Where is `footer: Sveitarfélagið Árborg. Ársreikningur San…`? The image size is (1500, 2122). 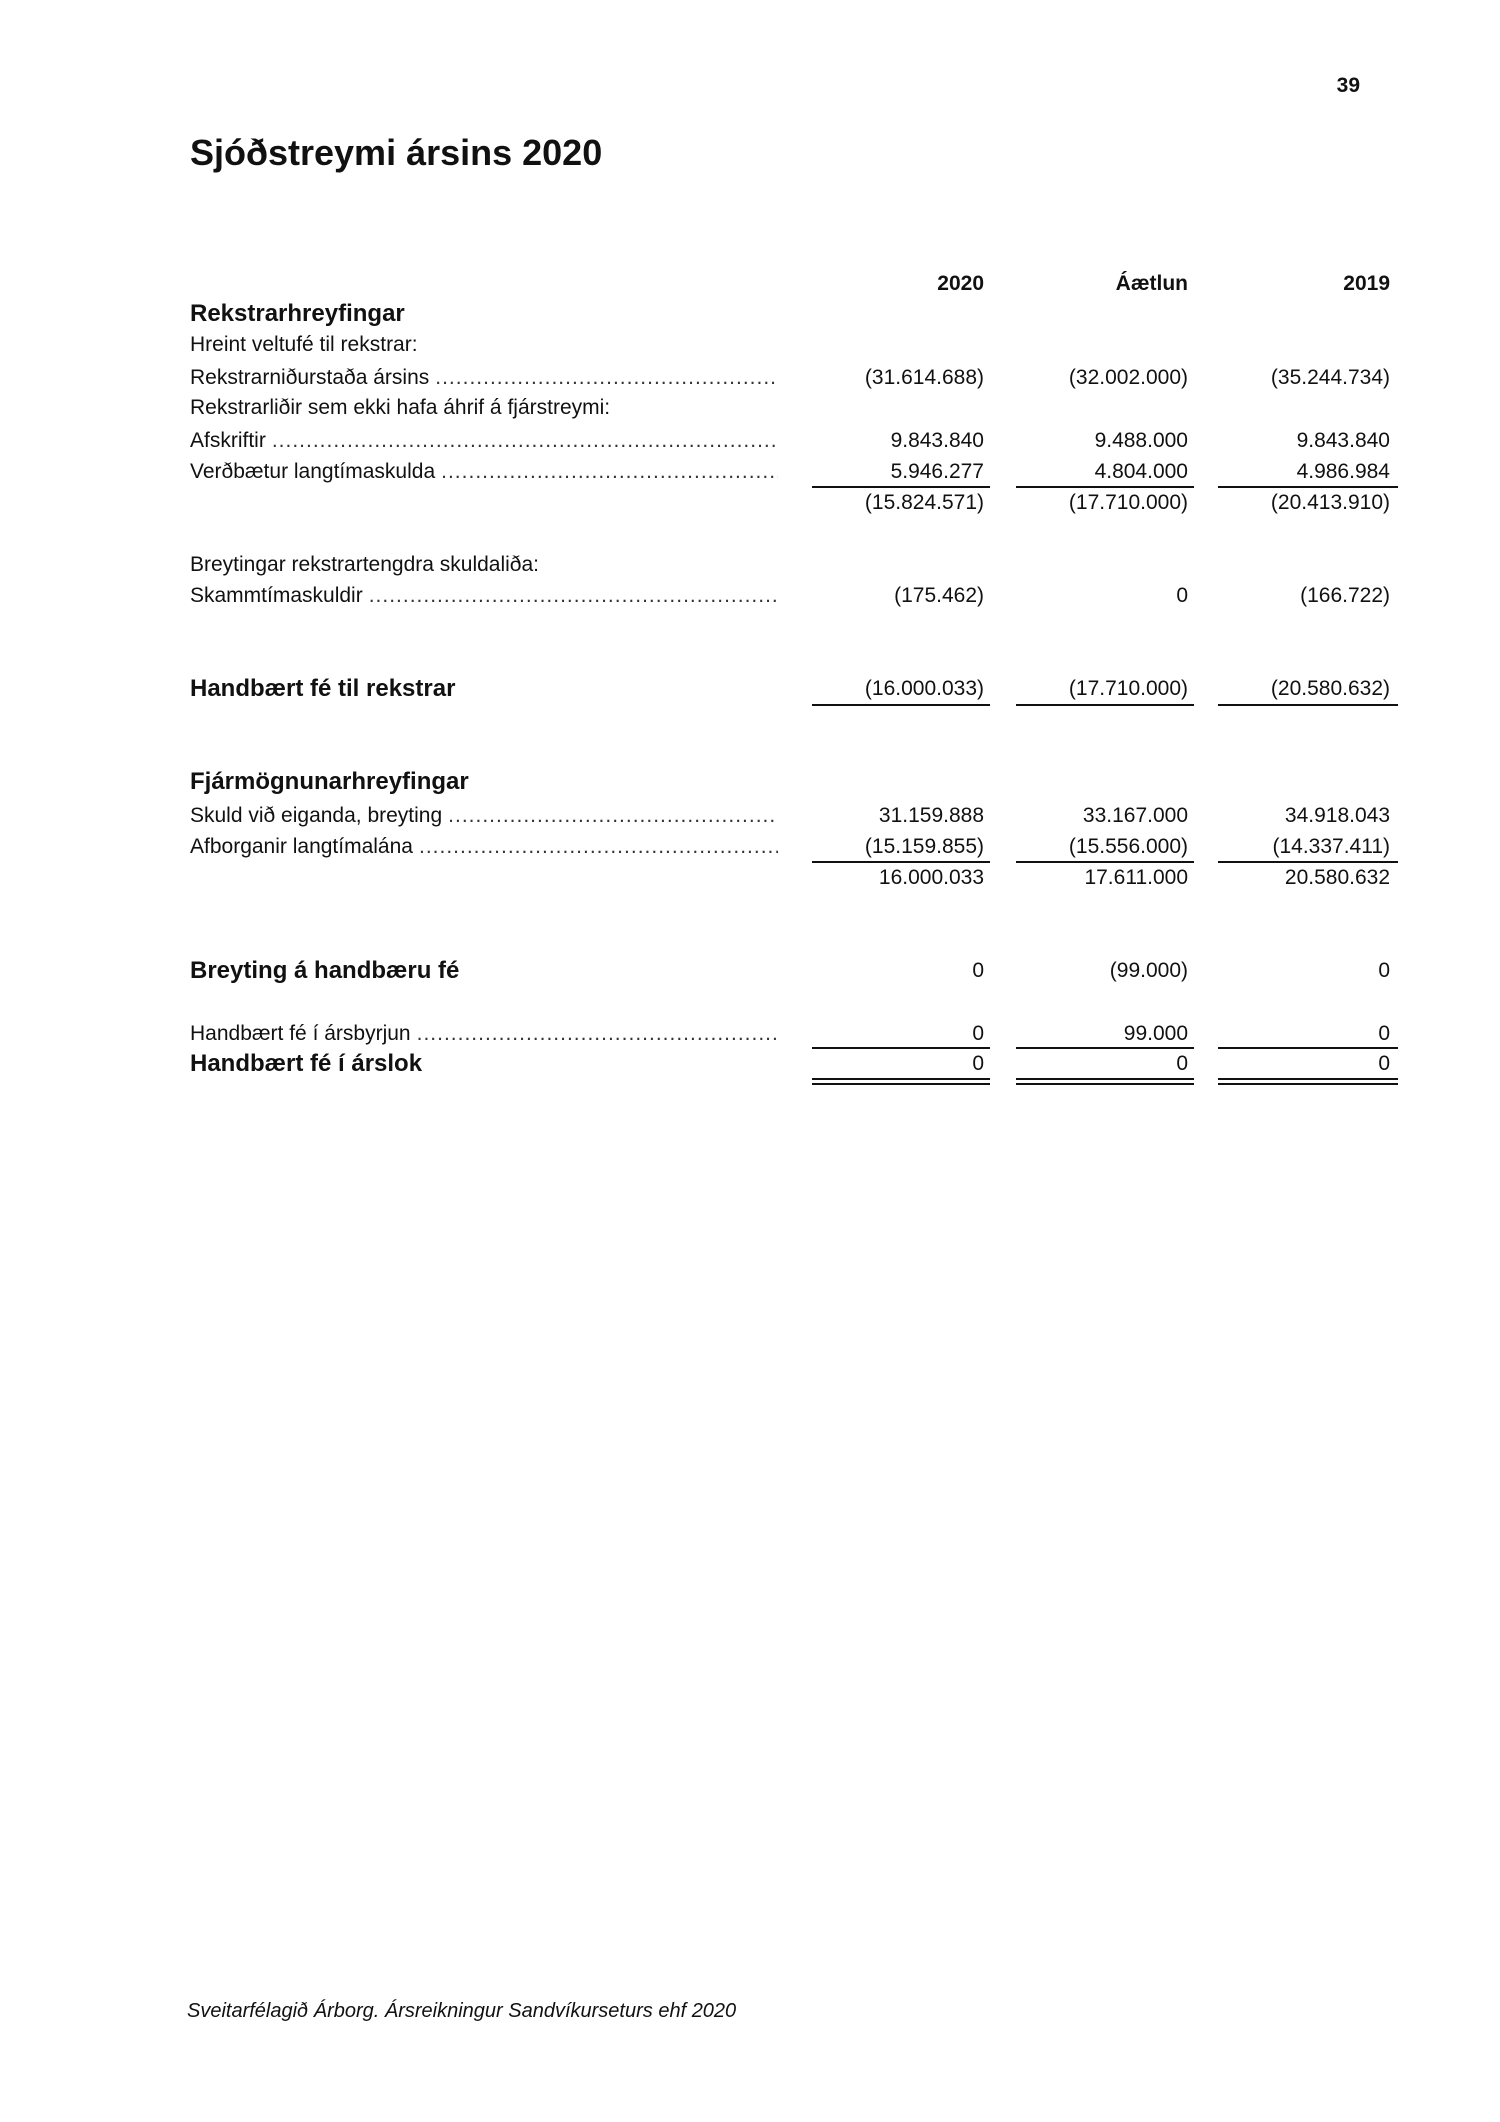 footer: Sveitarfélagið Árborg. Ársreikningur San… is located at coordinates (462, 2011).